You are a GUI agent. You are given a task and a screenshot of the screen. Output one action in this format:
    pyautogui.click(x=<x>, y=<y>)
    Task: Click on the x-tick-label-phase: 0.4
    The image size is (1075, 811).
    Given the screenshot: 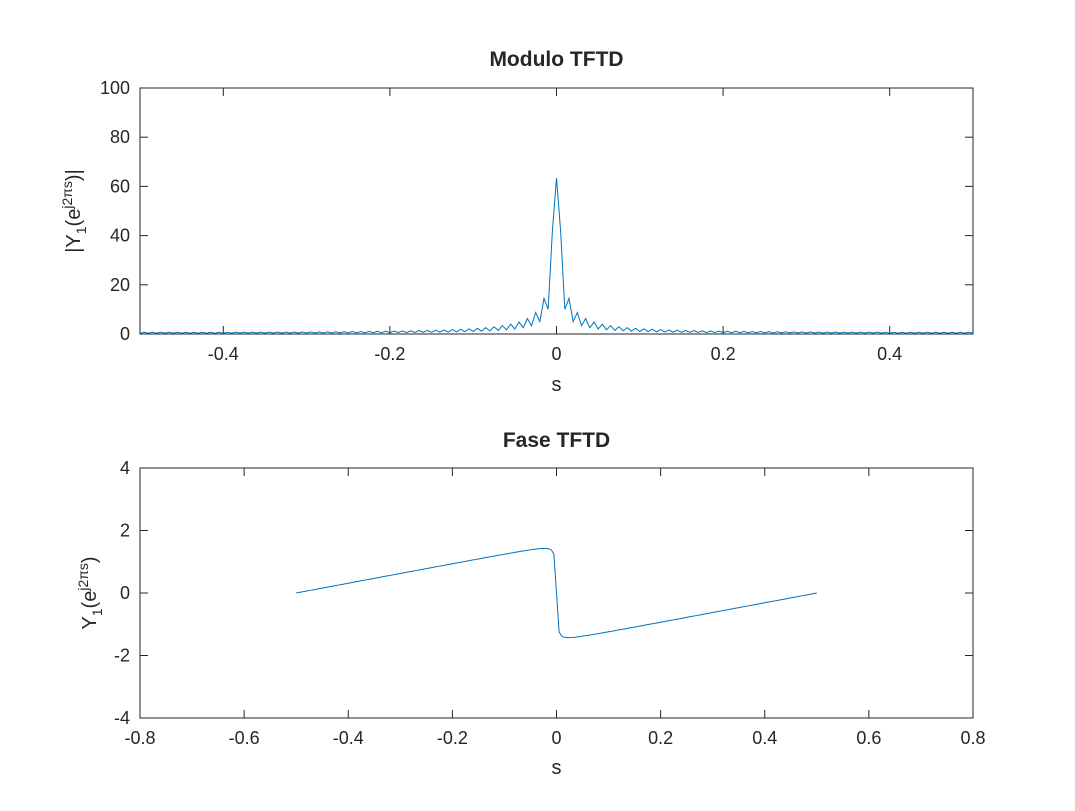 What is the action you would take?
    pyautogui.click(x=764, y=738)
    